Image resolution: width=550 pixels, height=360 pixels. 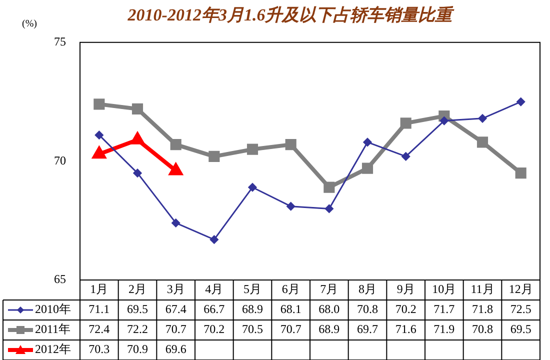 I want to click on data-label: 69.6, so click(x=175, y=349).